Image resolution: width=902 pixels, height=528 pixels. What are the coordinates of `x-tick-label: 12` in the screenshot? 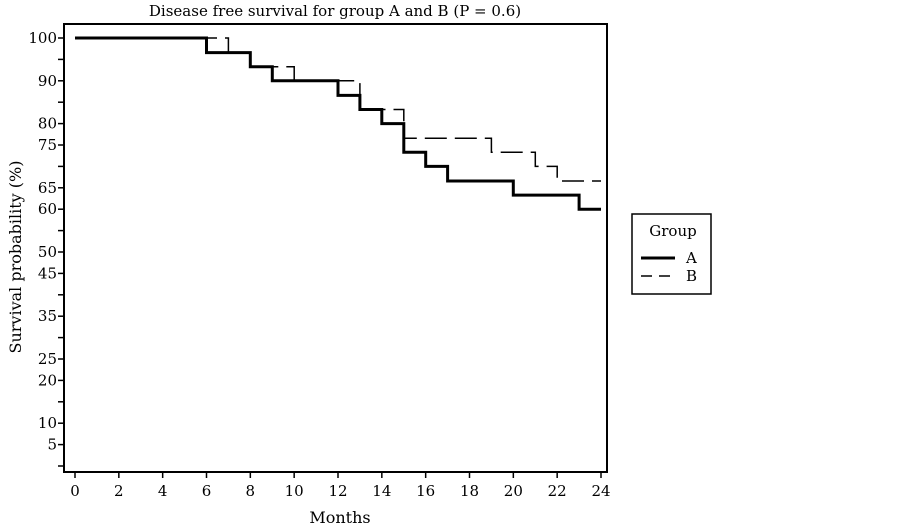 It's located at (337, 491).